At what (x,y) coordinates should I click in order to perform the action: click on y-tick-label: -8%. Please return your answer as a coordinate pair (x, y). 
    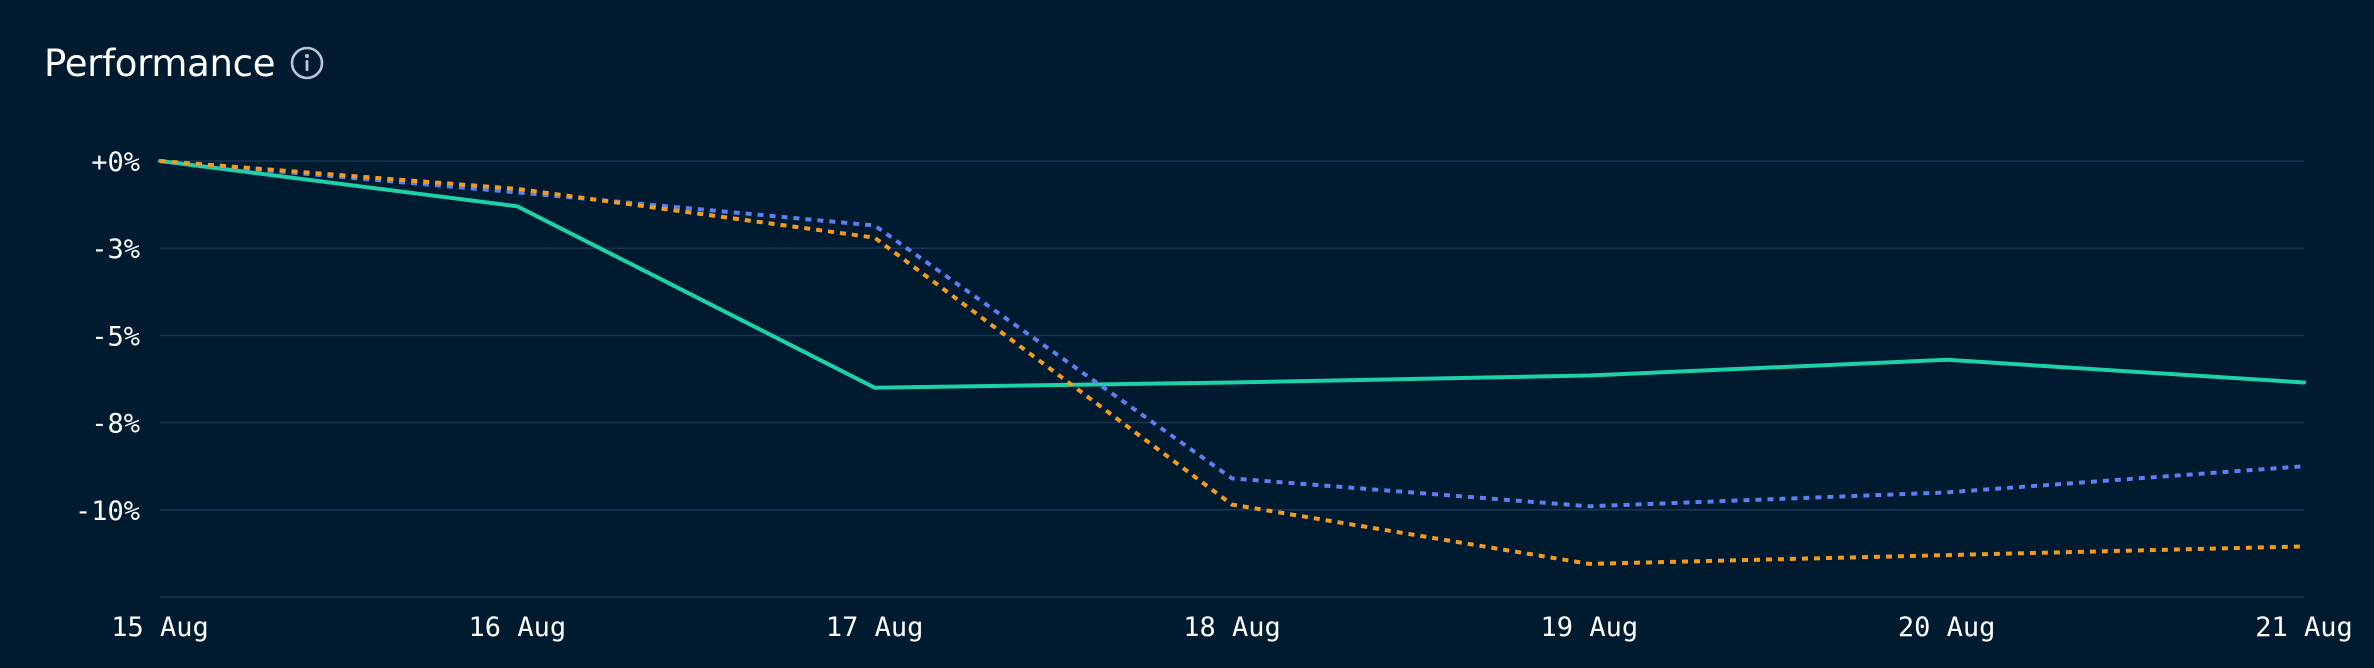
    Looking at the image, I should click on (115, 424).